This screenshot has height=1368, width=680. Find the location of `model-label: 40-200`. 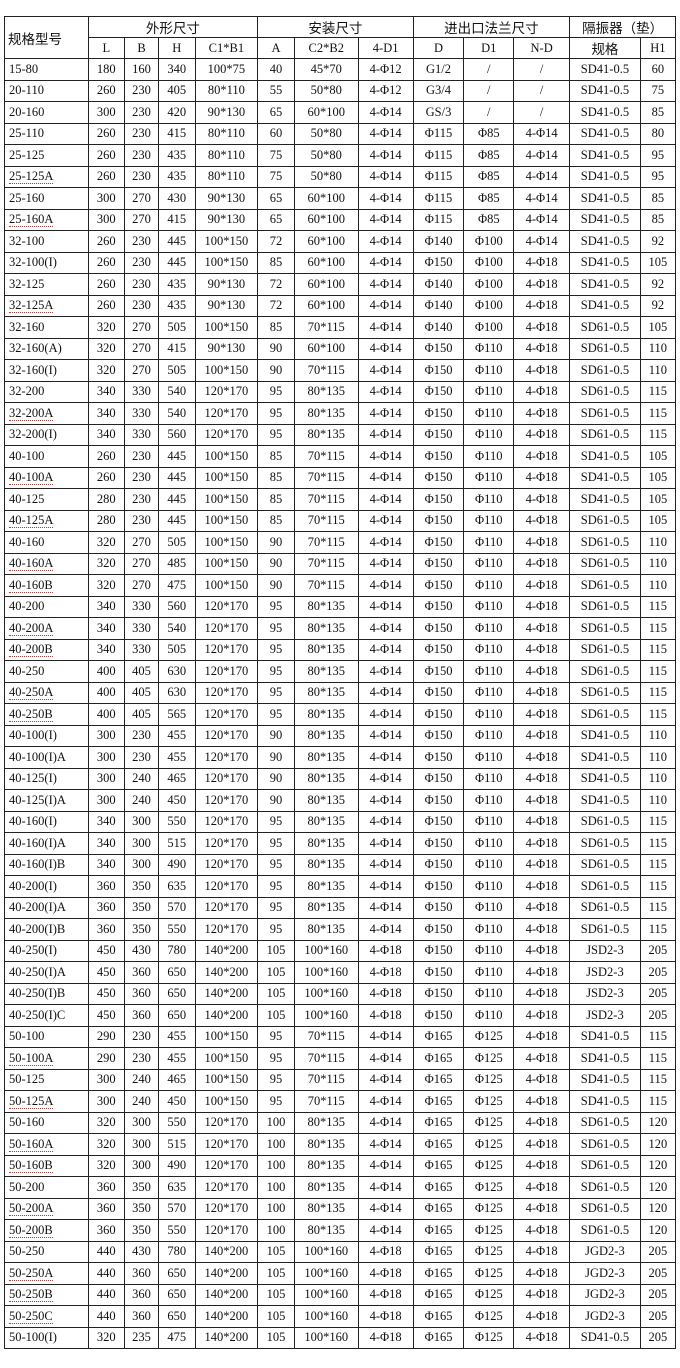

model-label: 40-200 is located at coordinates (27, 606).